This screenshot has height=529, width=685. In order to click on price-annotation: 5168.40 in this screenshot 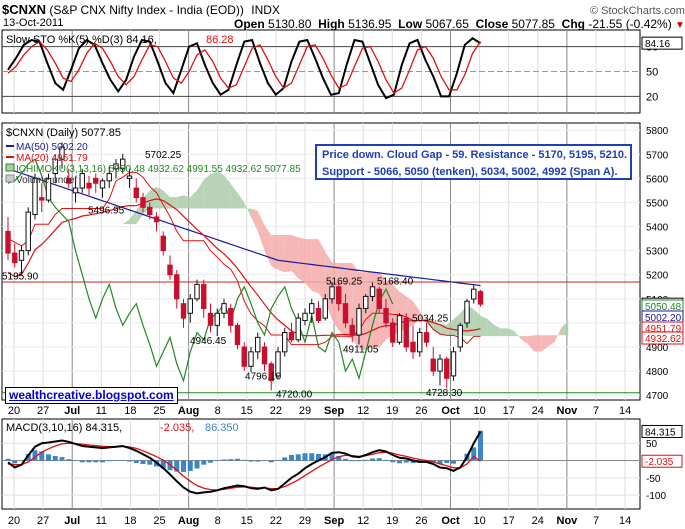, I will do `click(395, 282)`.